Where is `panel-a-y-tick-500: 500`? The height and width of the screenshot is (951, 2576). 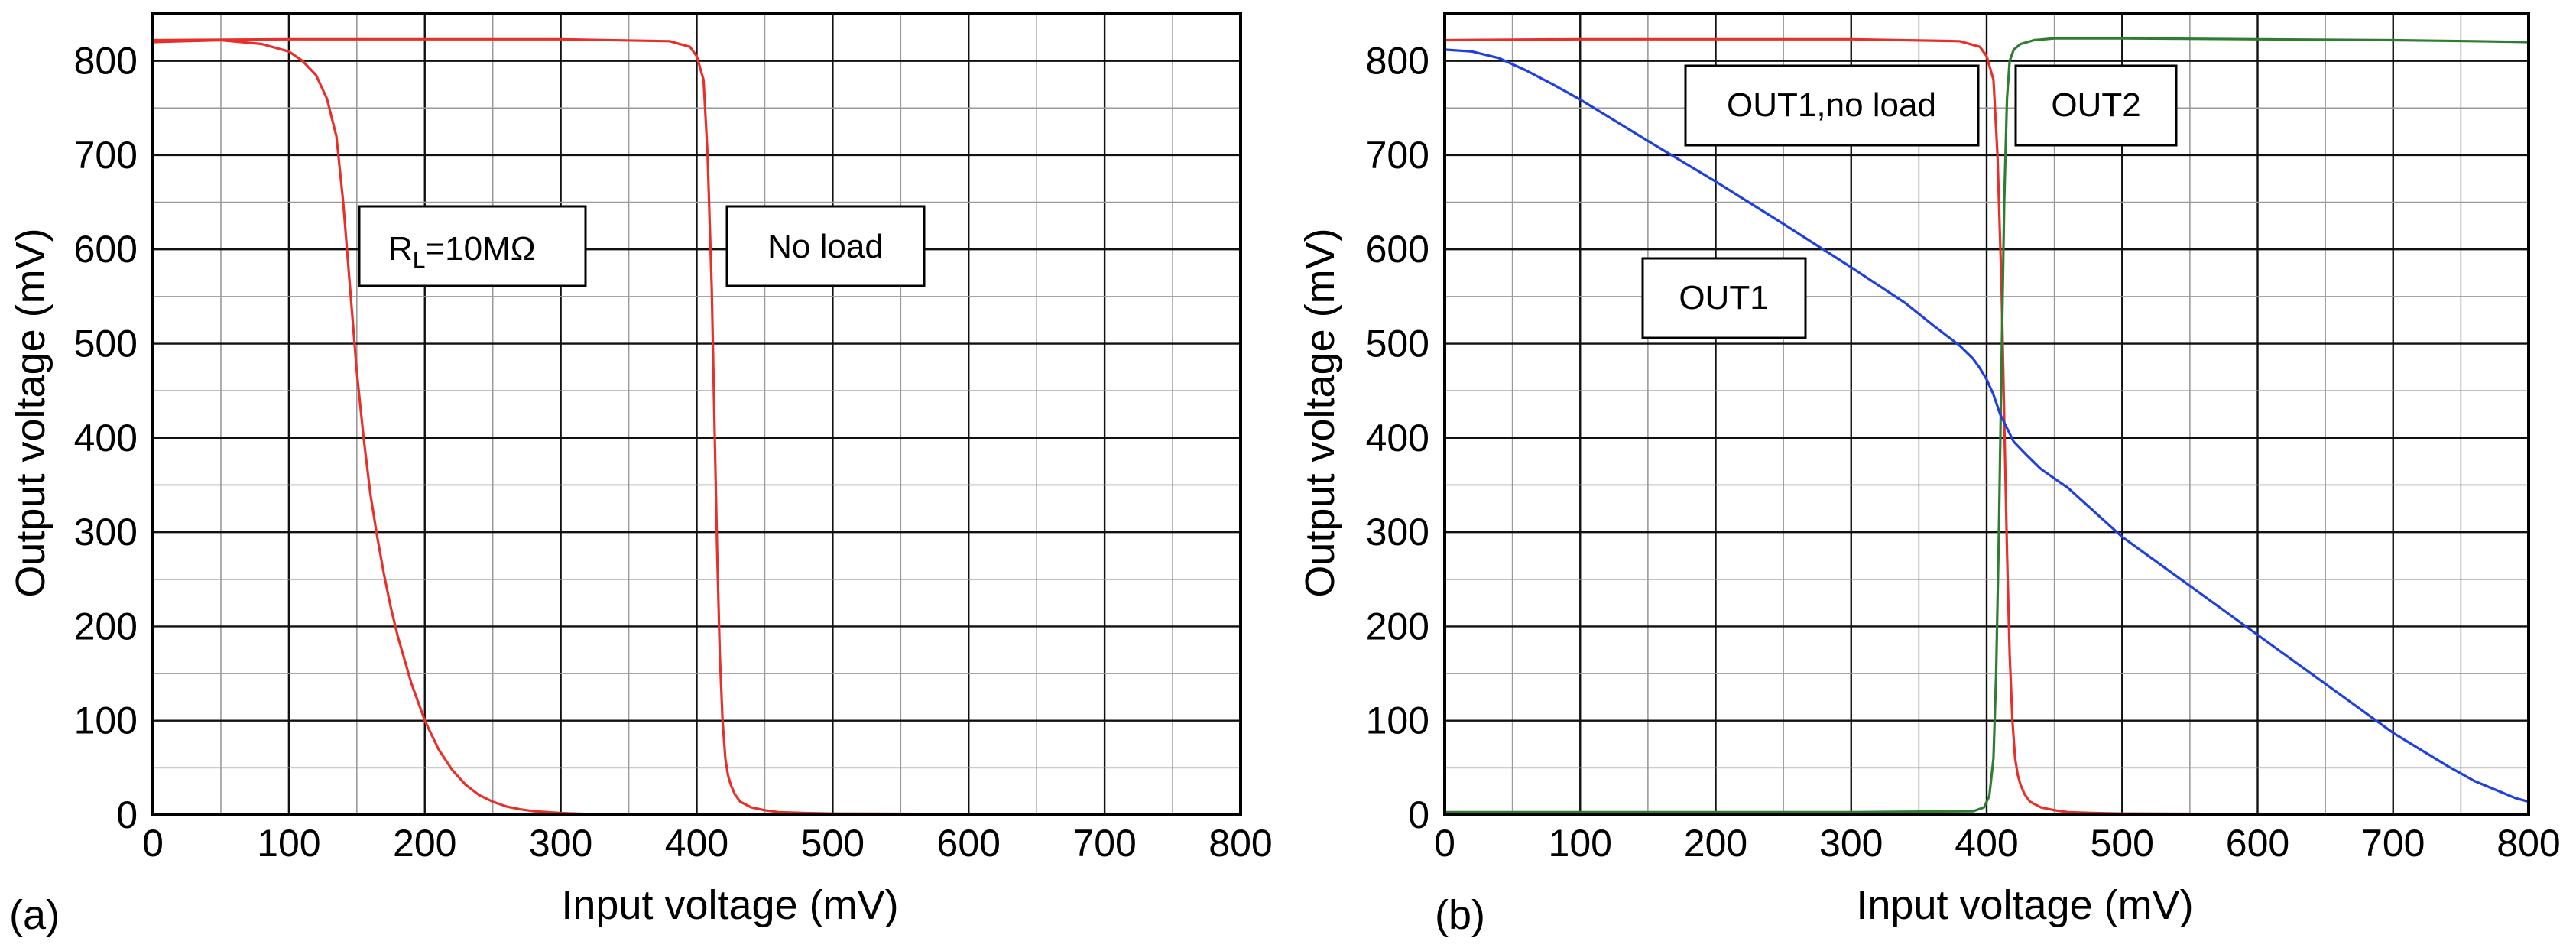
panel-a-y-tick-500: 500 is located at coordinates (106, 344).